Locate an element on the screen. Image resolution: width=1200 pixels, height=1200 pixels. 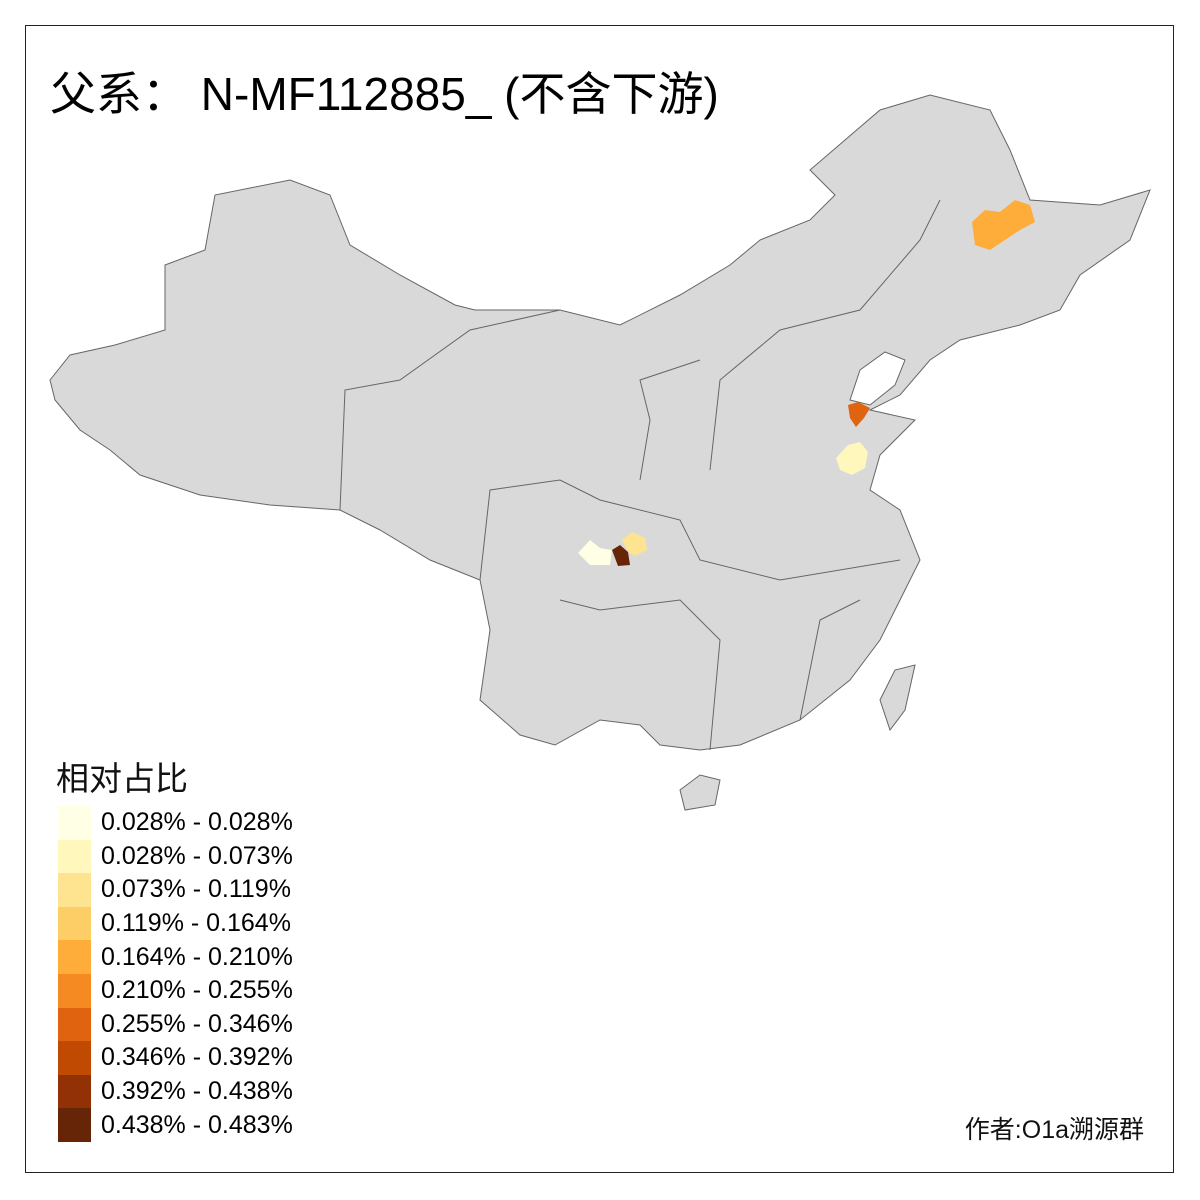
legend-label: 0.028% - 0.073% is located at coordinates (197, 855).